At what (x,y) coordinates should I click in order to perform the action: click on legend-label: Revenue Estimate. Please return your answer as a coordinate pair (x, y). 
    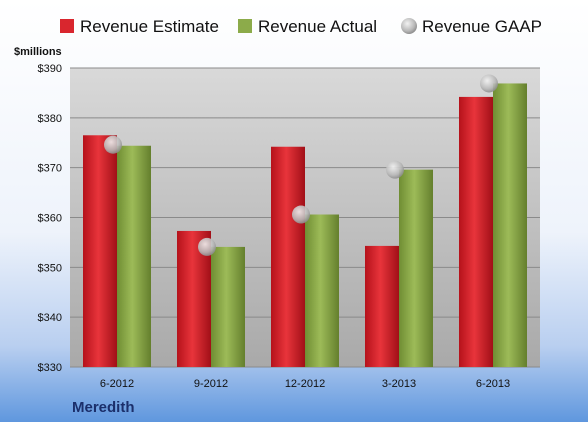
    Looking at the image, I should click on (149, 26).